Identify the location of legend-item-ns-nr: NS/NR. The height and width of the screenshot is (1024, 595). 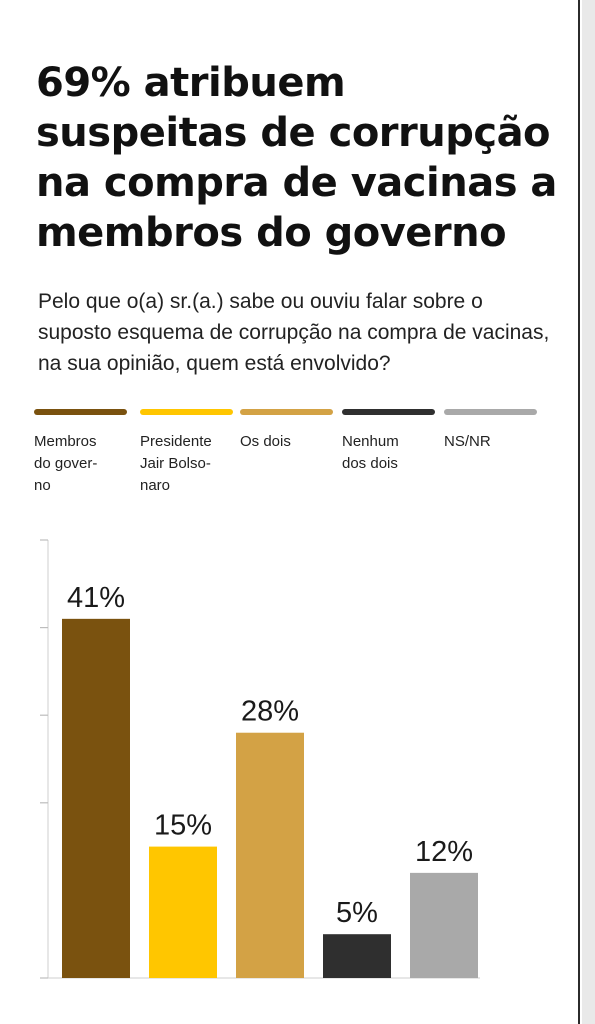
(490, 431).